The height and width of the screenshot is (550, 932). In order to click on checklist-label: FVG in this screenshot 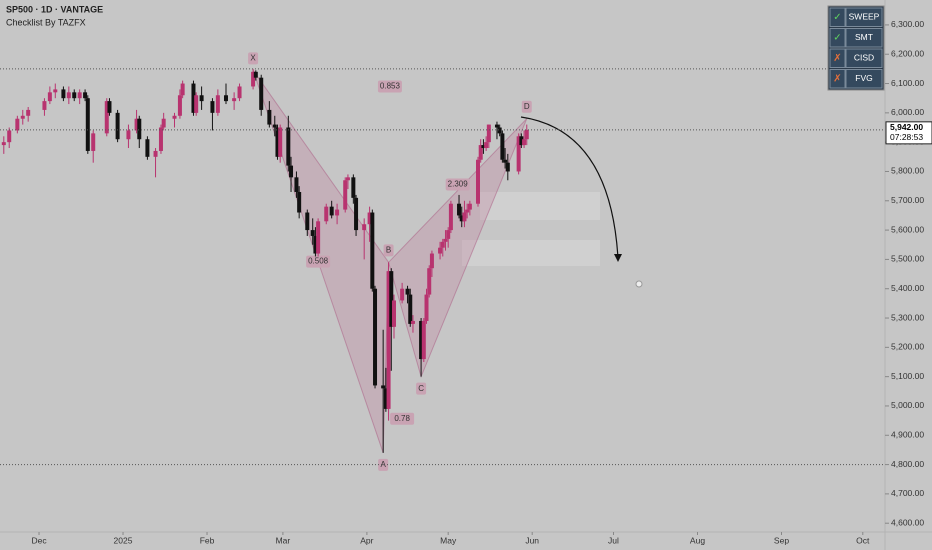, I will do `click(863, 78)`.